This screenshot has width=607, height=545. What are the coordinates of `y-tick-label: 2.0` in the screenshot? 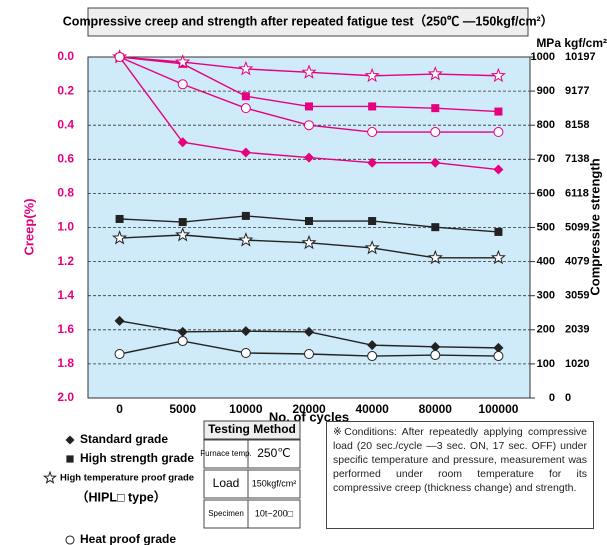 It's located at (65, 397).